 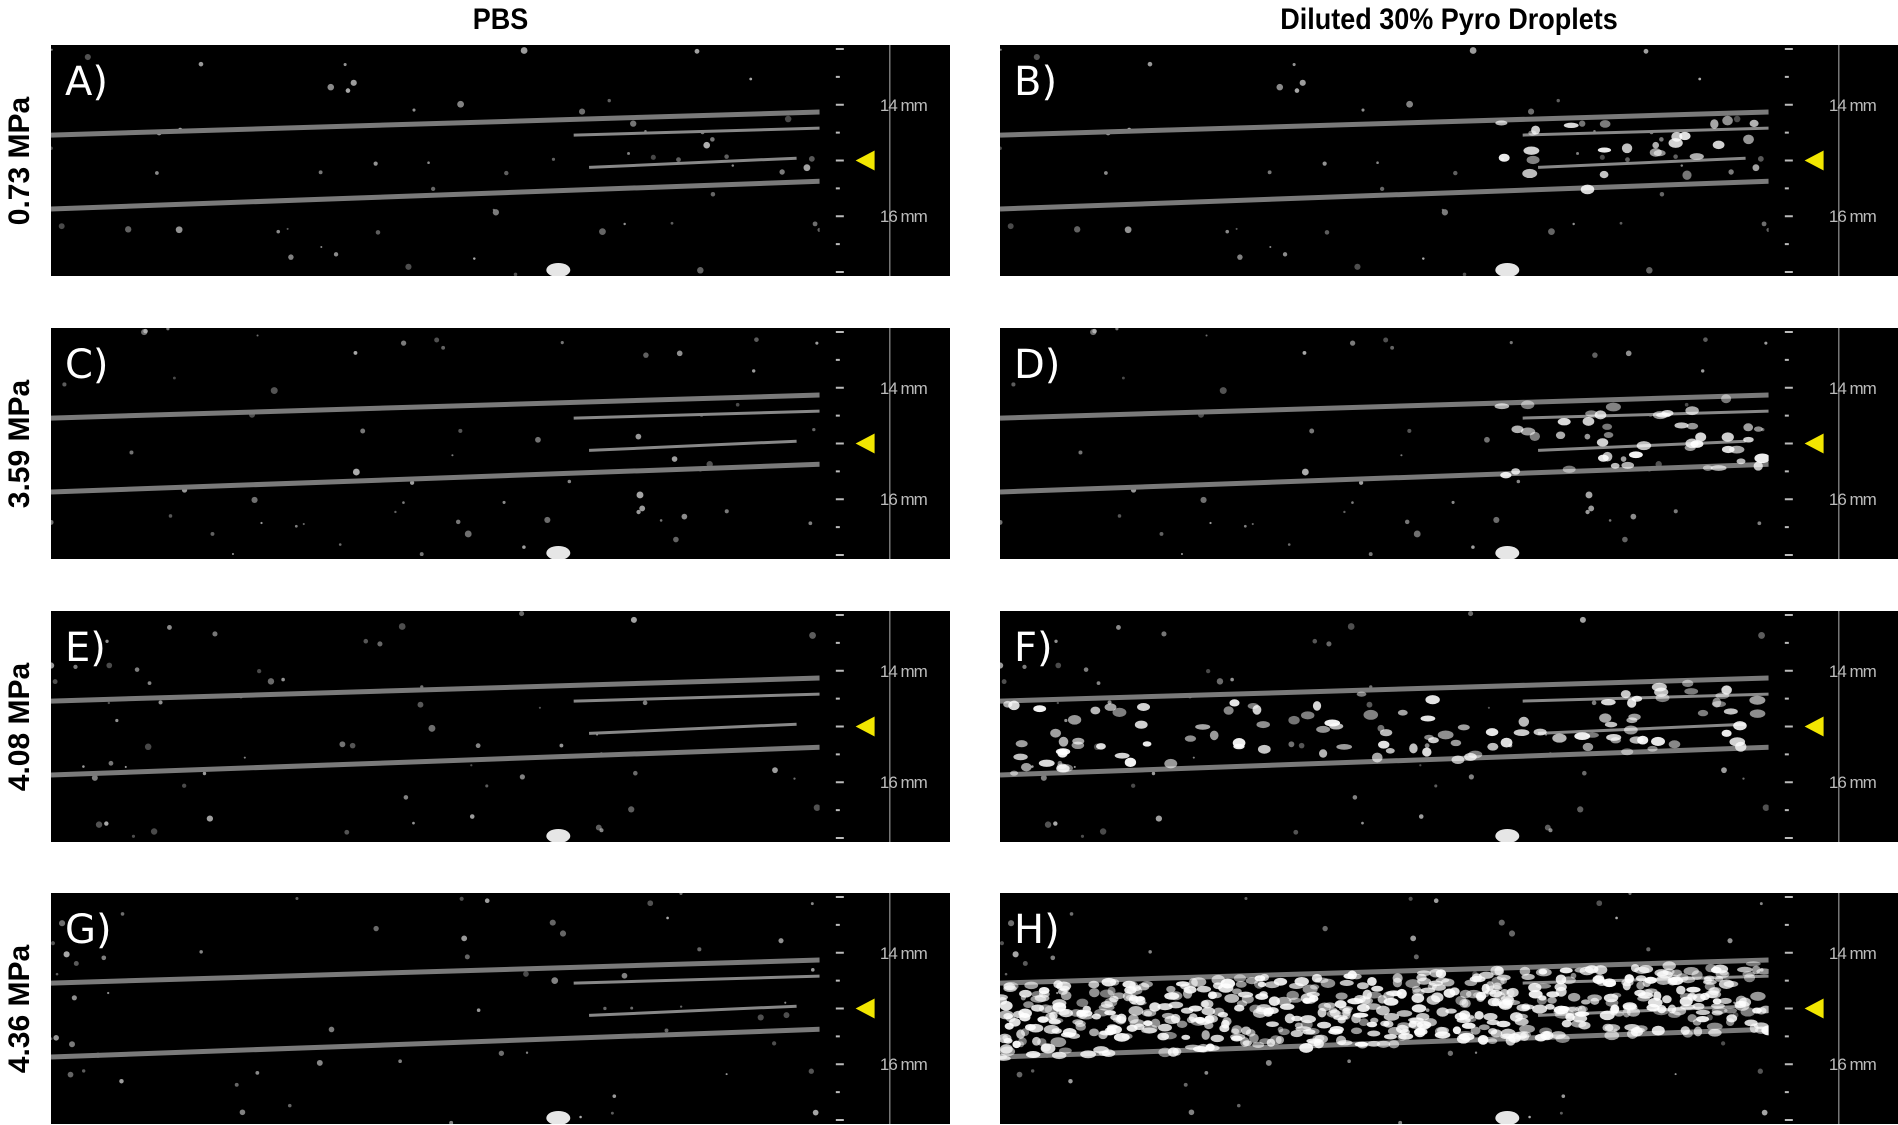 I want to click on ultrasound-image, so click(x=500, y=160).